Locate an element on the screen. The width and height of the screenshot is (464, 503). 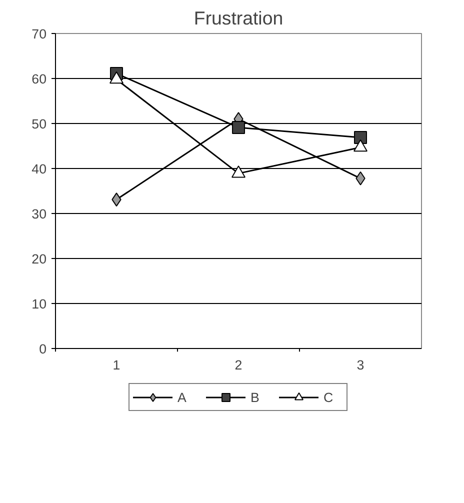
y-tick-label: 10 is located at coordinates (39, 304).